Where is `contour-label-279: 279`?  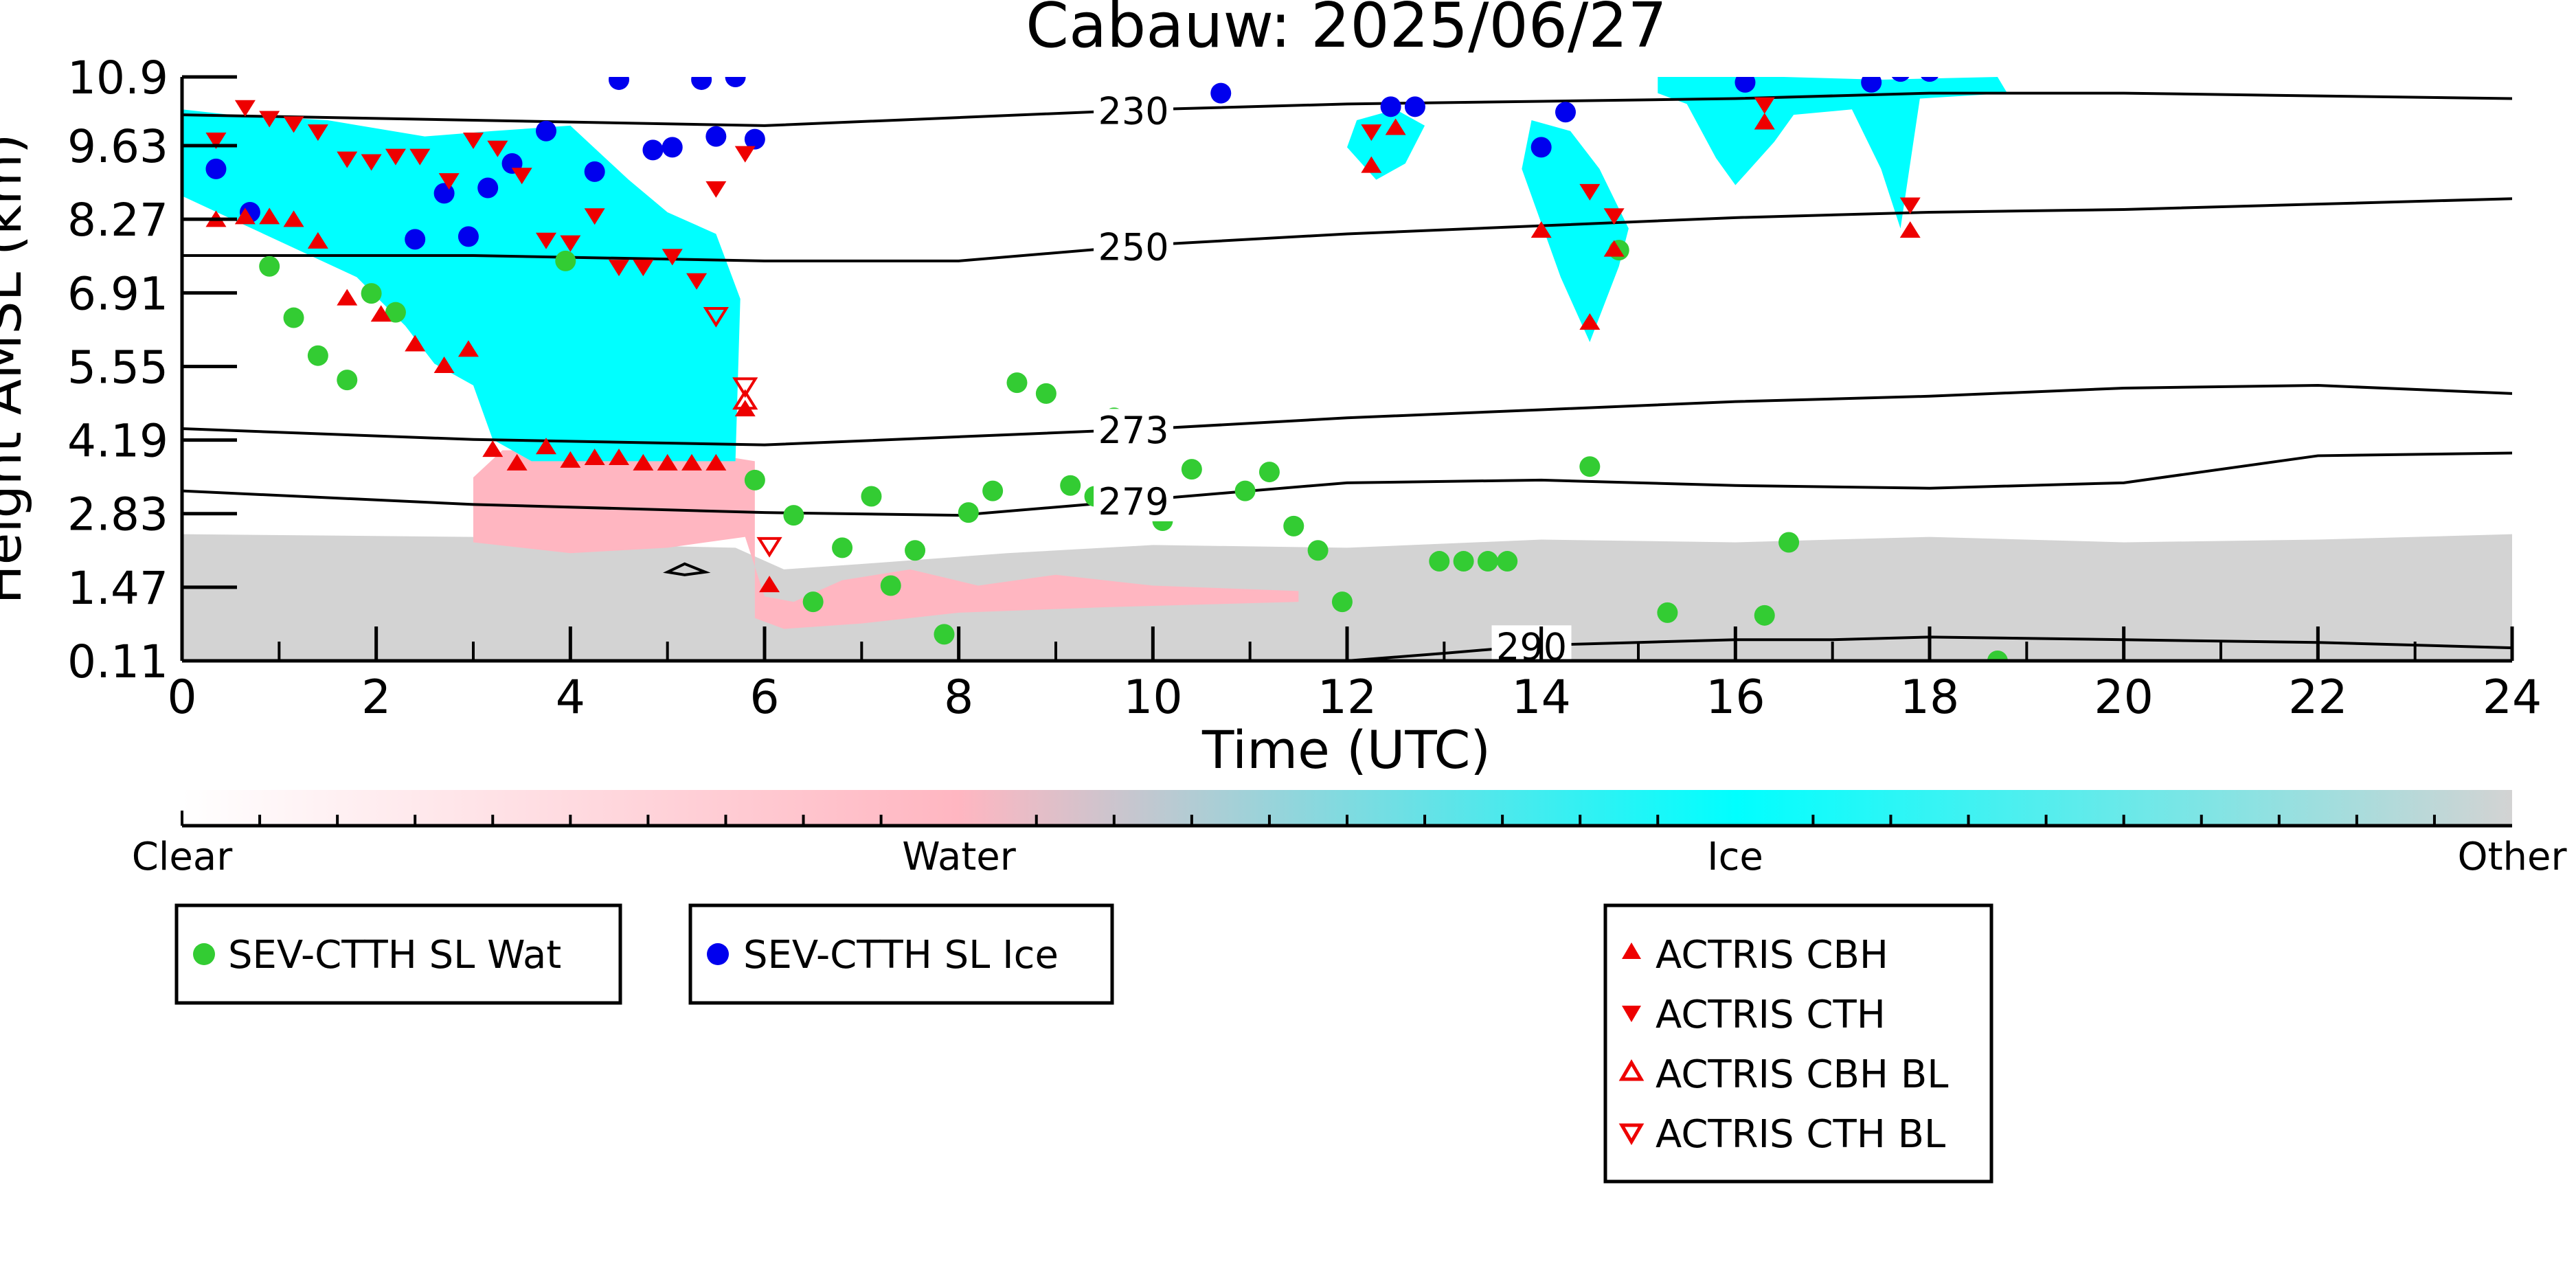 contour-label-279: 279 is located at coordinates (1133, 501).